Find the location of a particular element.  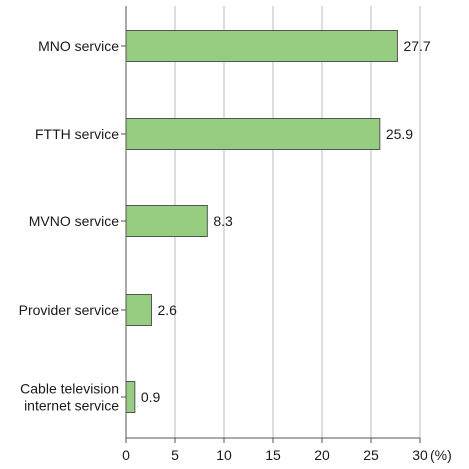

x-tick-label: 10 is located at coordinates (224, 455).